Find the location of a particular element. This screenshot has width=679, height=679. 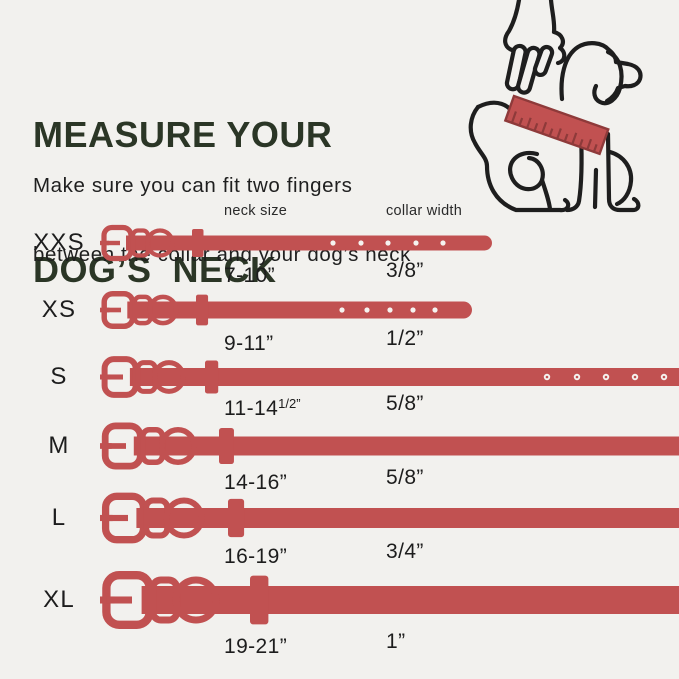

dog-frontleg-left is located at coordinates (574, 171).